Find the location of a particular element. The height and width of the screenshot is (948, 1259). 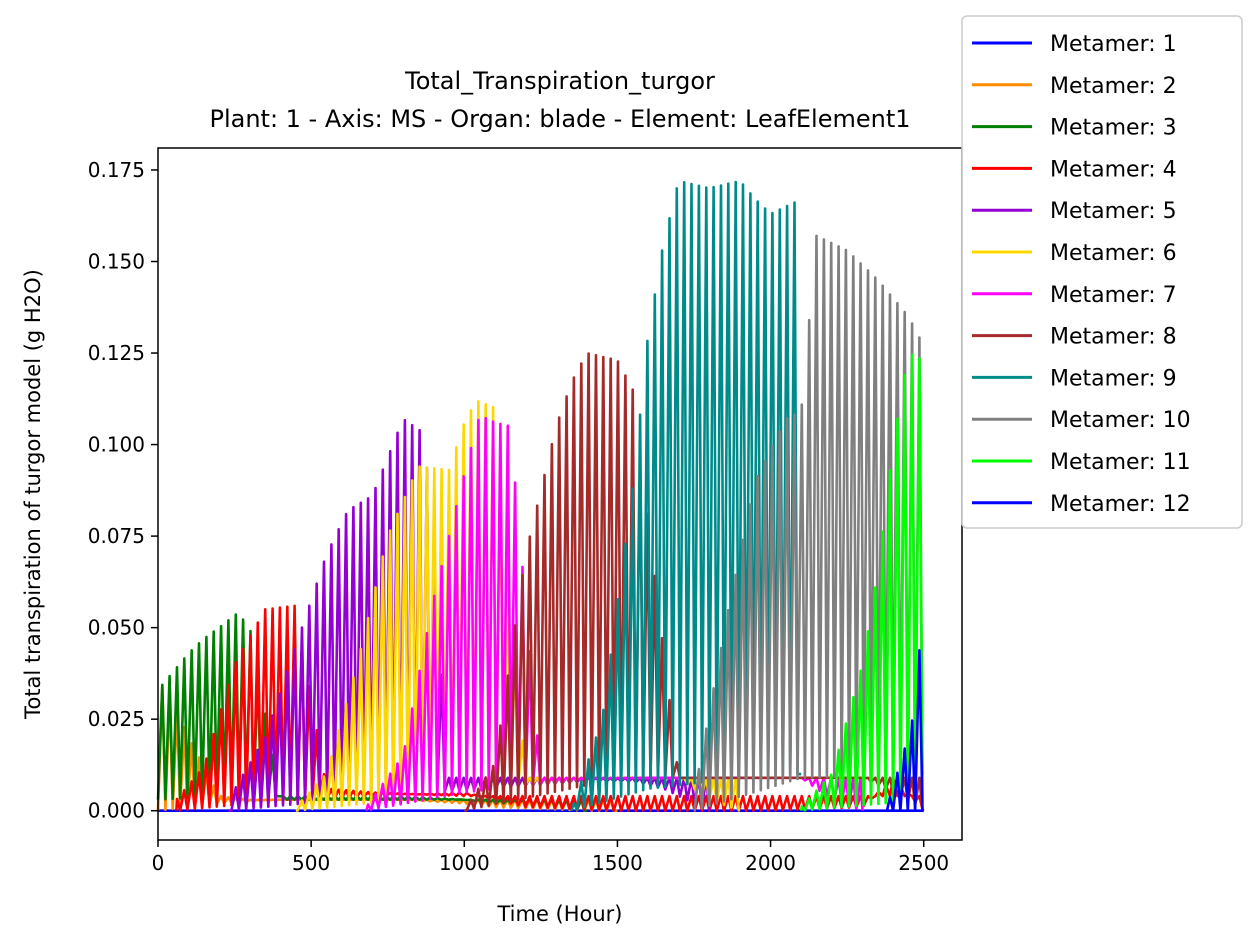

legend-label: Metamer: 10 is located at coordinates (1120, 420).